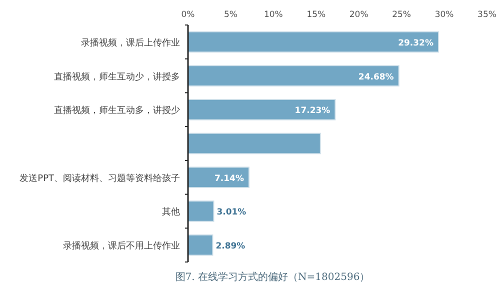 The image size is (500, 291). Describe the element at coordinates (188, 15) in the screenshot. I see `x-tick-label: 0%` at that location.